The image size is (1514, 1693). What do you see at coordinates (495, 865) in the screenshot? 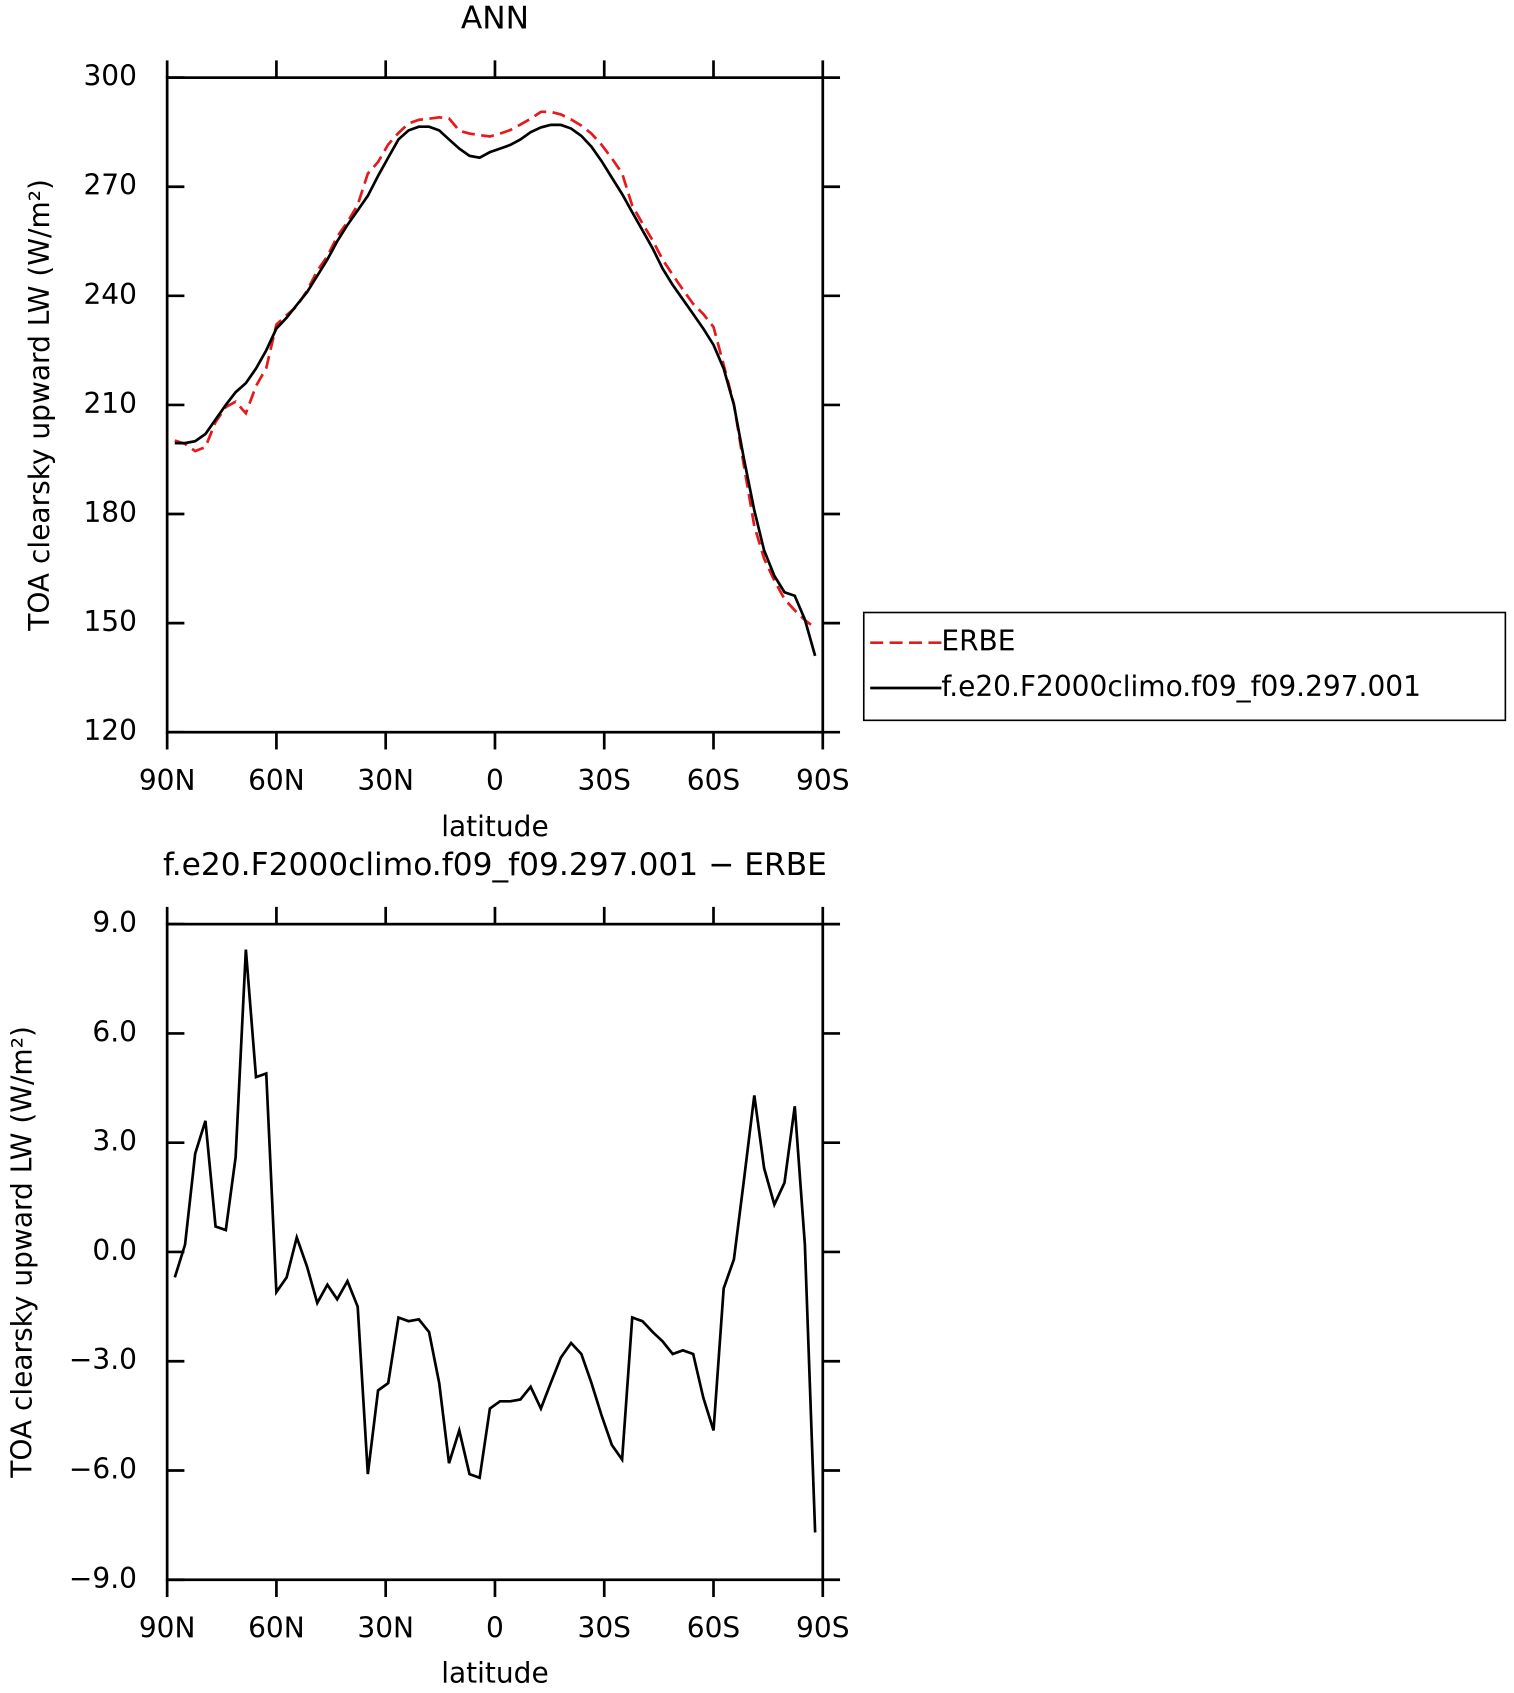
I see `chart-title: f.e20.F2000climo.f09_f09.297.001 − ERBE` at bounding box center [495, 865].